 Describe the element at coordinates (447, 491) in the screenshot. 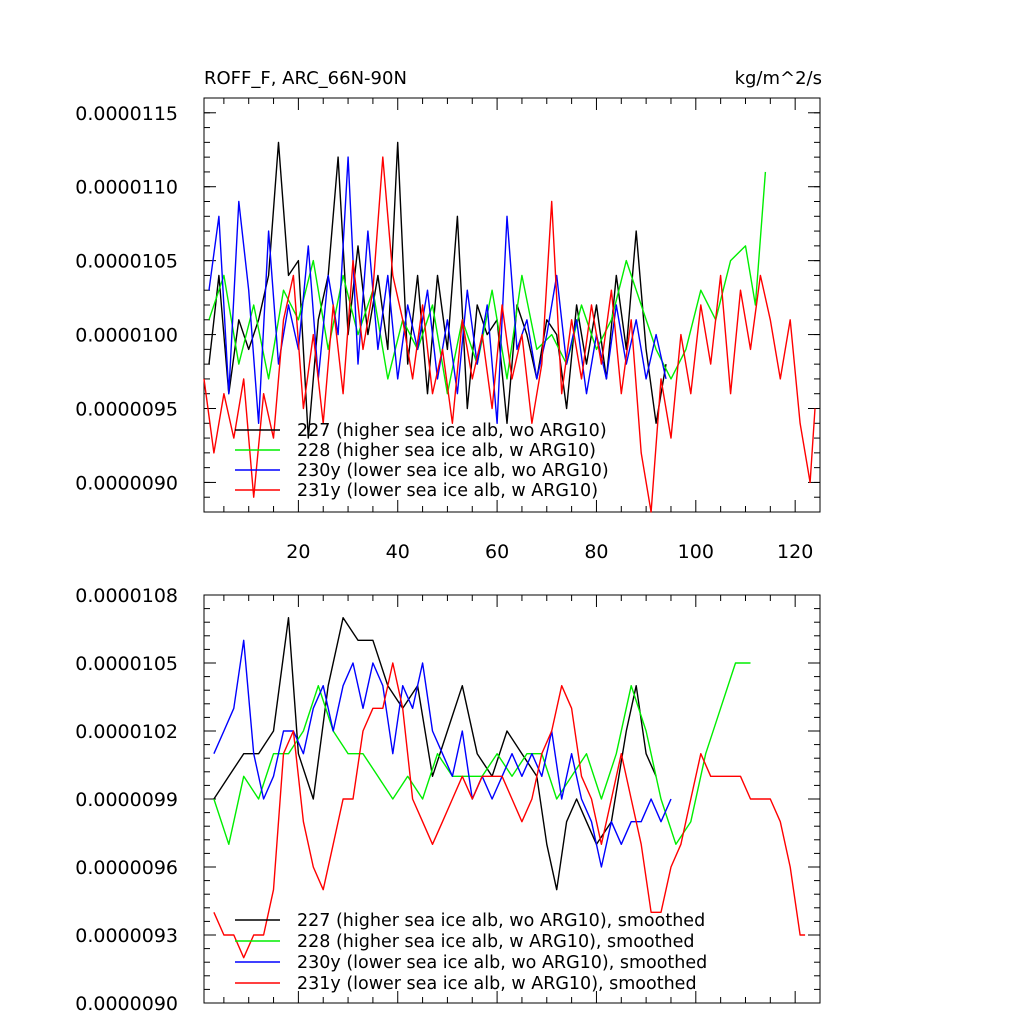

I see `legend-label-s231y: 231y (lower sea ice alb, w ARG10)` at that location.